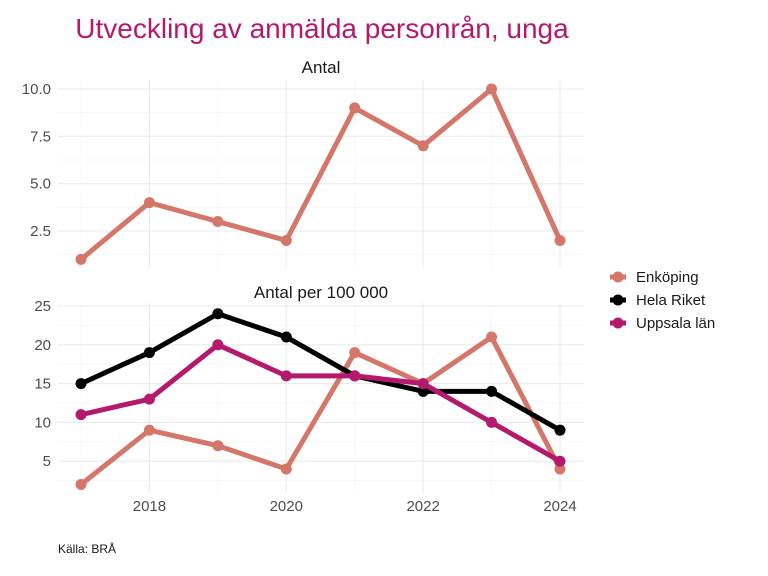  What do you see at coordinates (87, 548) in the screenshot?
I see `caption: Källa: BRÅ` at bounding box center [87, 548].